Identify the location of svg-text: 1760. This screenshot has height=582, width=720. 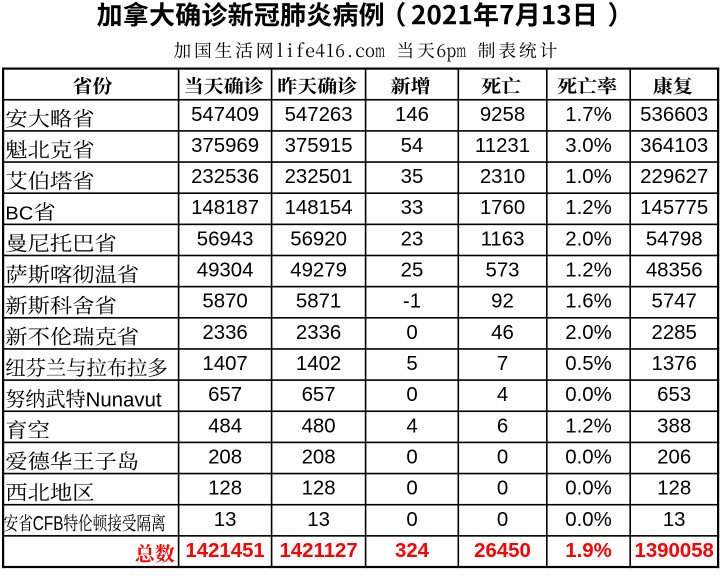
(502, 208).